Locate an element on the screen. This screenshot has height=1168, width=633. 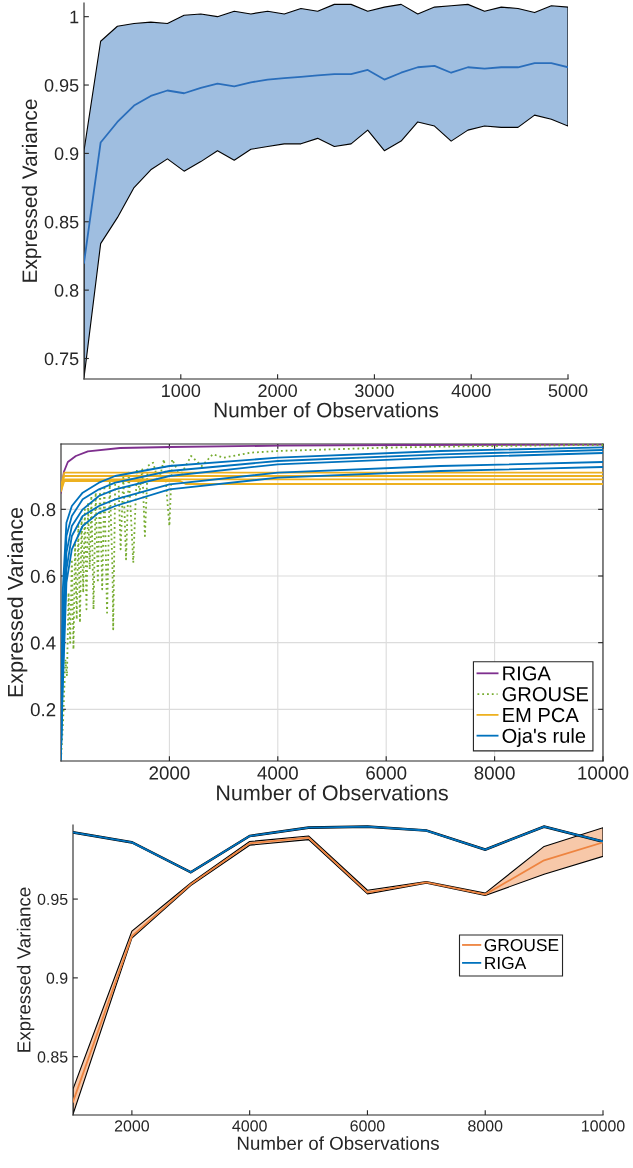
y-tick-label: 0.4 is located at coordinates (43, 643).